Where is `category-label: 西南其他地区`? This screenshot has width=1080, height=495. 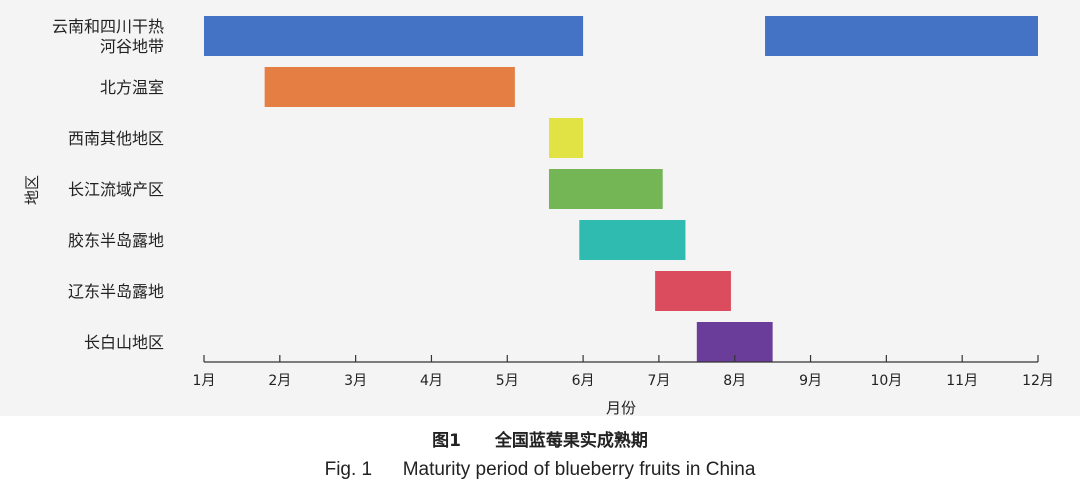
category-label: 西南其他地区 is located at coordinates (116, 138).